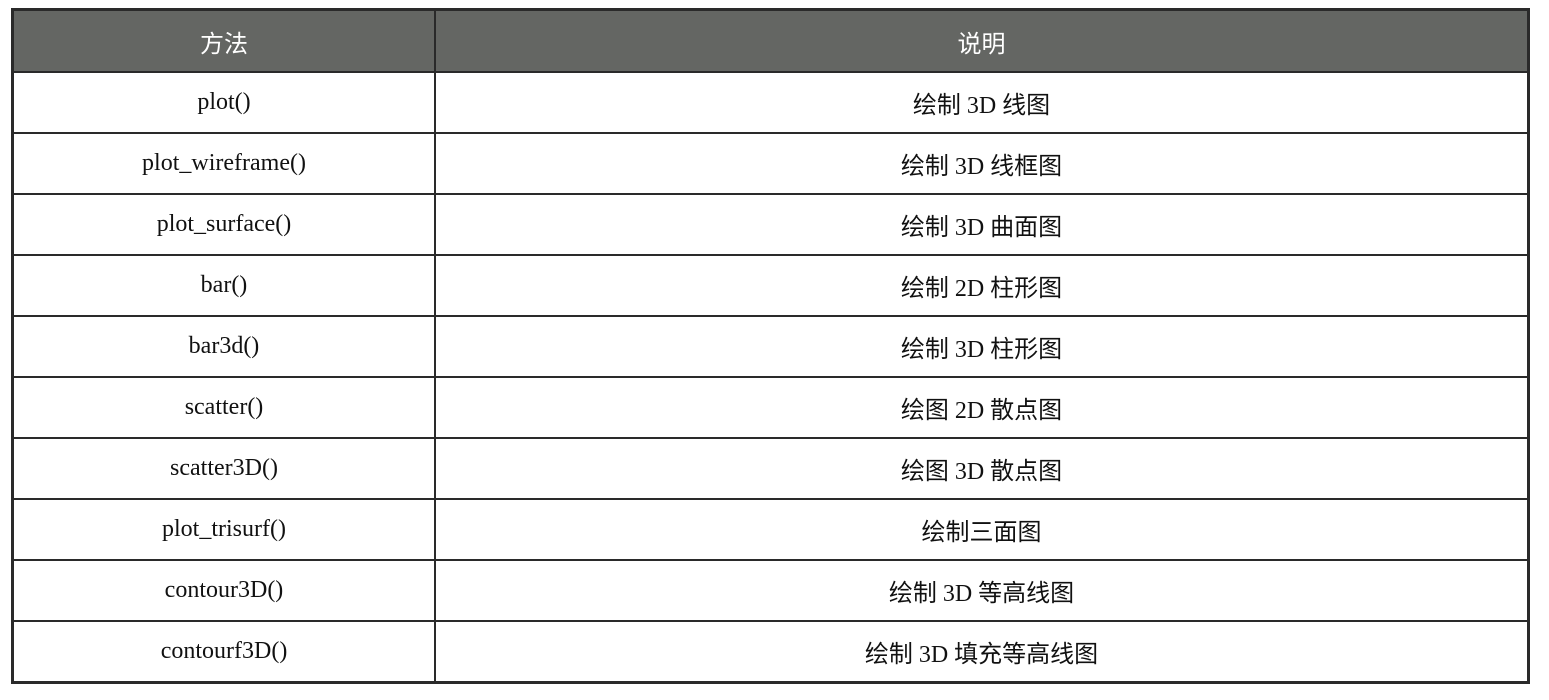  Describe the element at coordinates (223, 652) in the screenshot. I see `method-cell: contourf3D()` at that location.